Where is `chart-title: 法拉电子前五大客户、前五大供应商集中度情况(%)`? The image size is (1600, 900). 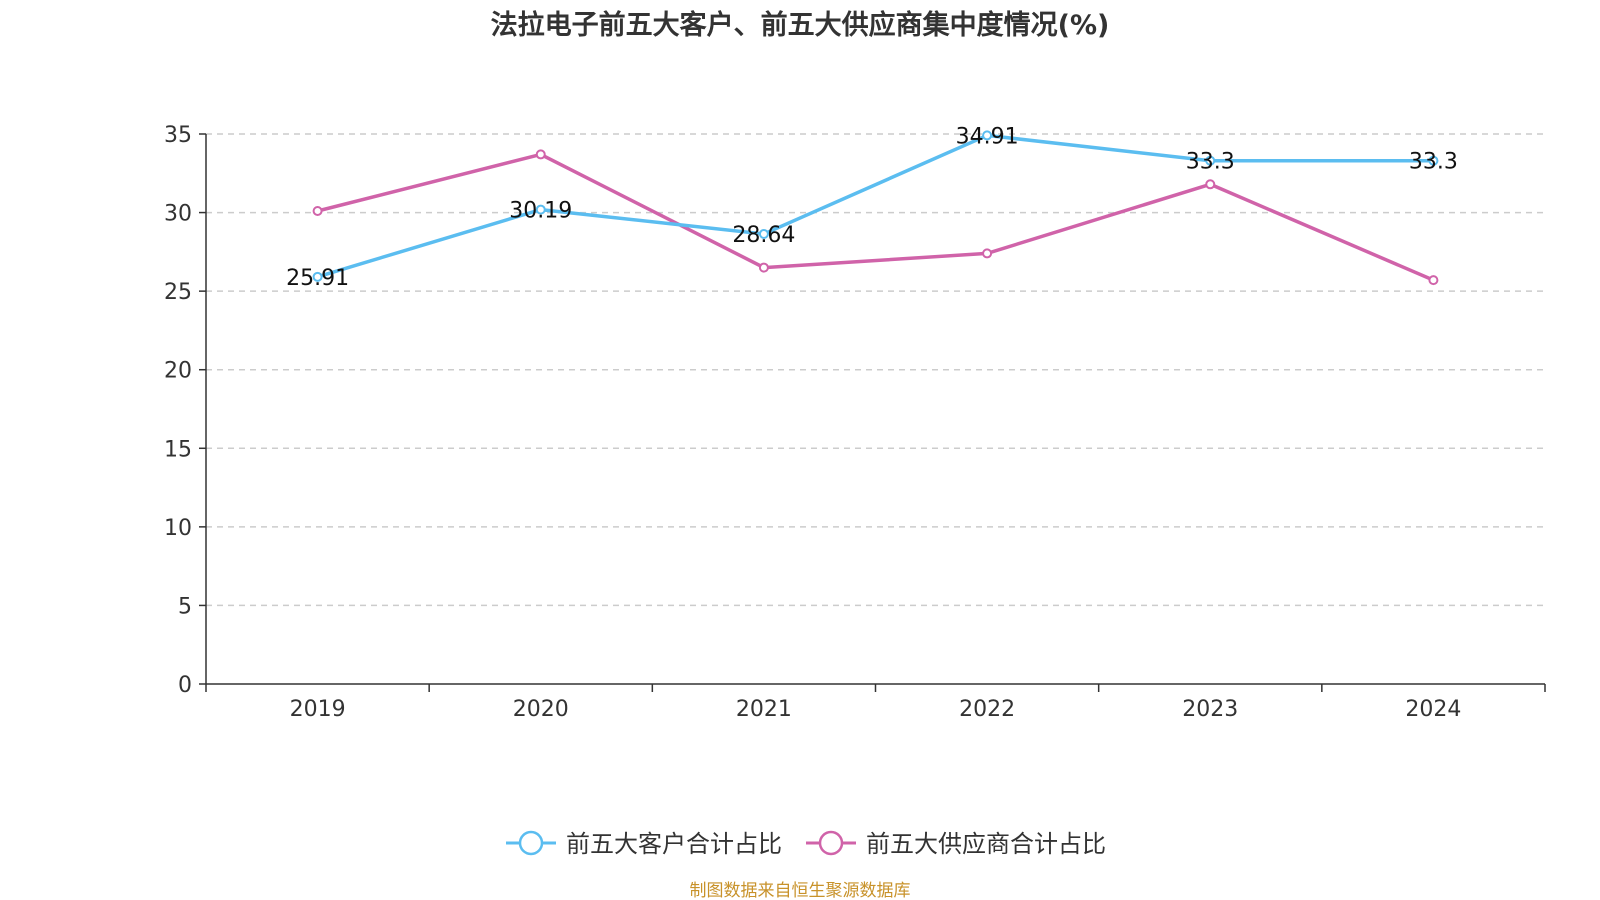
chart-title: 法拉电子前五大客户、前五大供应商集中度情况(%) is located at coordinates (800, 25).